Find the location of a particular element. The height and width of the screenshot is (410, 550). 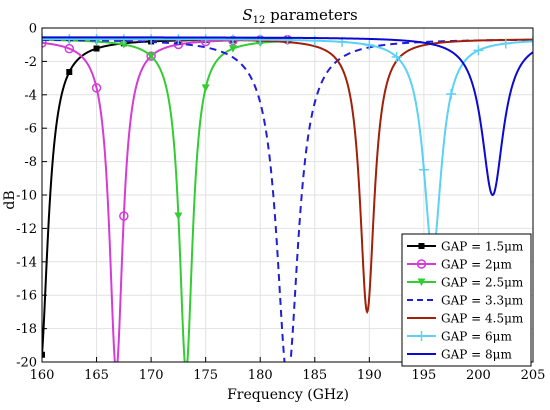

y-tick-label: -12 is located at coordinates (26, 229).